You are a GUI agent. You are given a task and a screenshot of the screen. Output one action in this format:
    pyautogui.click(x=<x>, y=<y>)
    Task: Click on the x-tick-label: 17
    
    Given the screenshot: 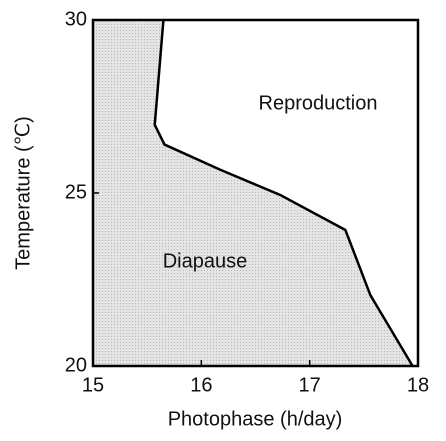 What is the action you would take?
    pyautogui.click(x=310, y=385)
    